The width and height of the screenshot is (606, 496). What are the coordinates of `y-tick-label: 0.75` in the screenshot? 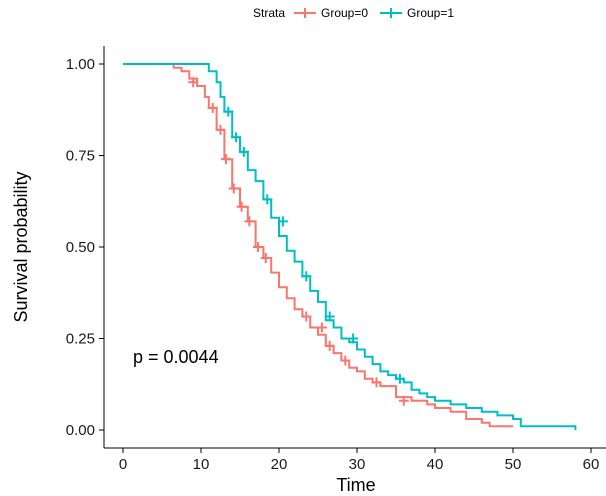 It's located at (80, 156).